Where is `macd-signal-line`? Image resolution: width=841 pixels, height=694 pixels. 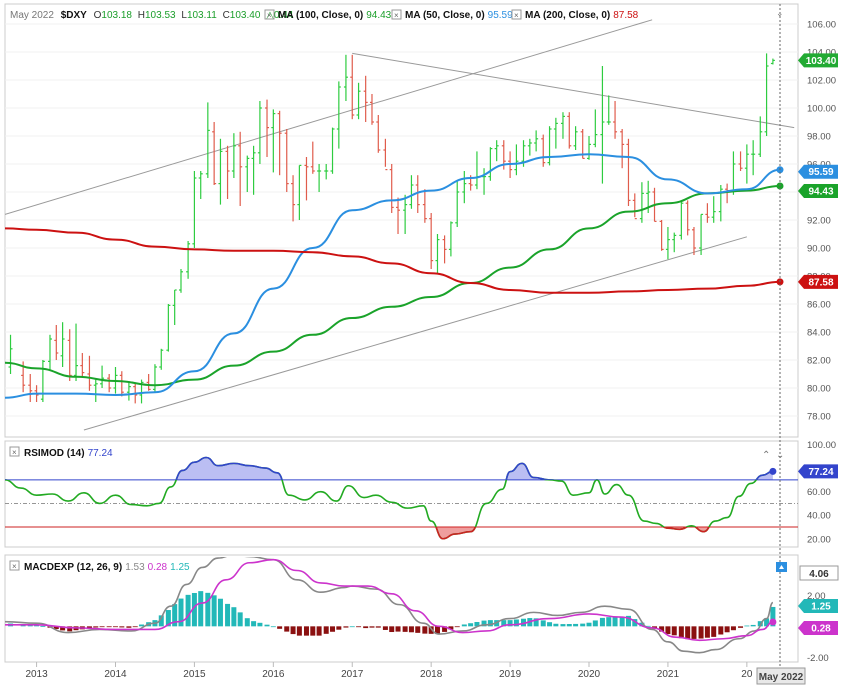
macd-signal-line is located at coordinates (389, 600).